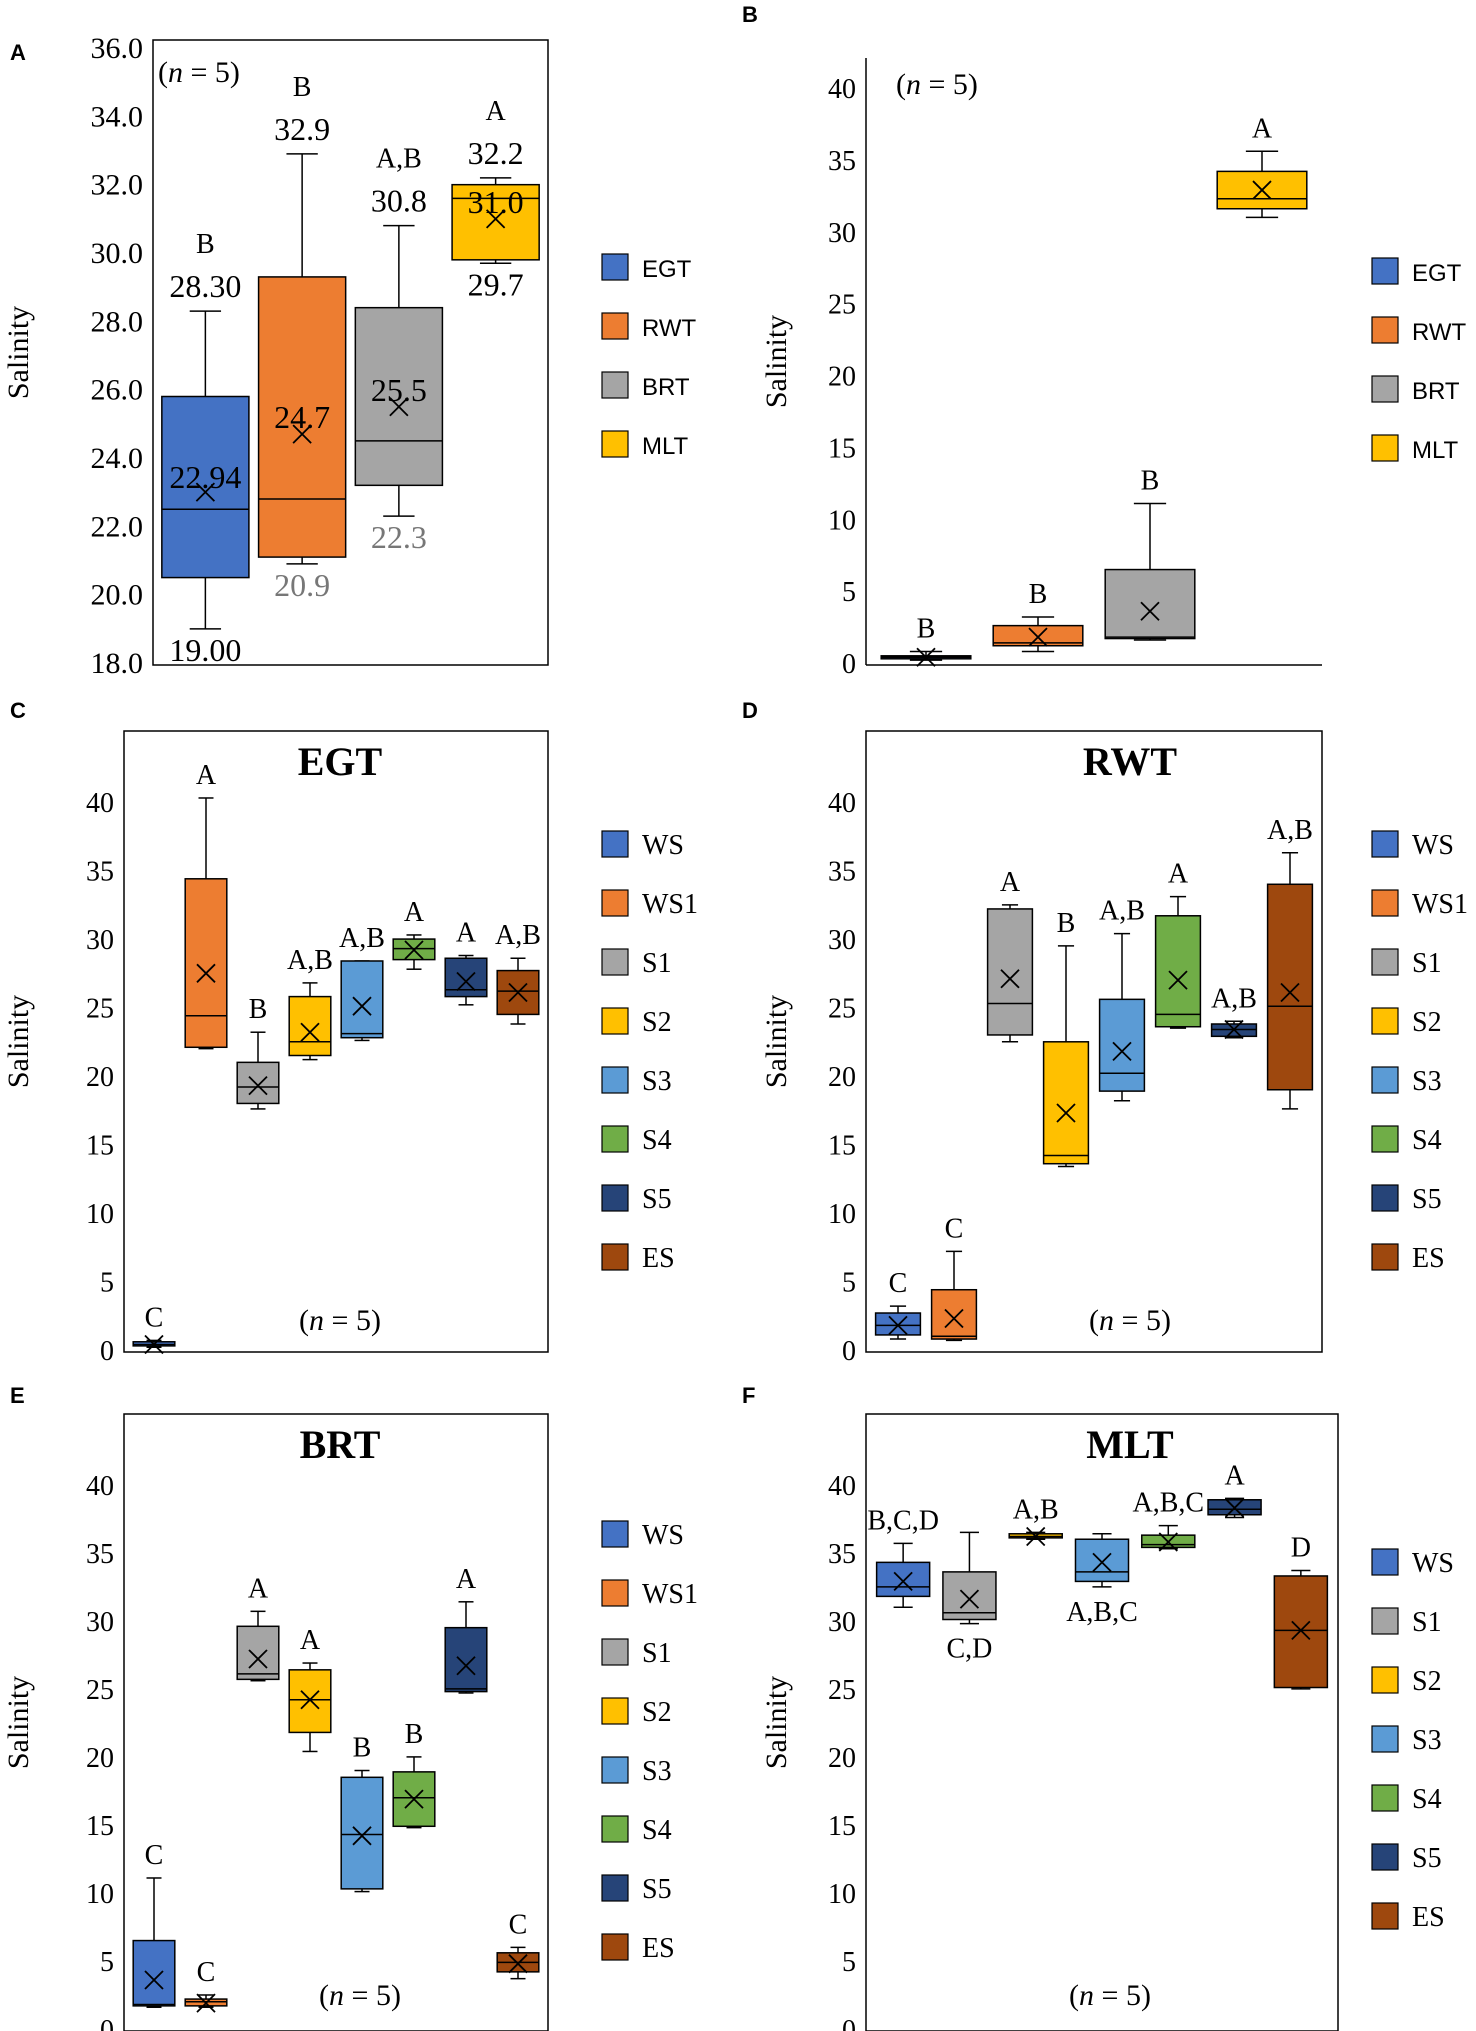  What do you see at coordinates (258, 1052) in the screenshot?
I see `box-S1: B` at bounding box center [258, 1052].